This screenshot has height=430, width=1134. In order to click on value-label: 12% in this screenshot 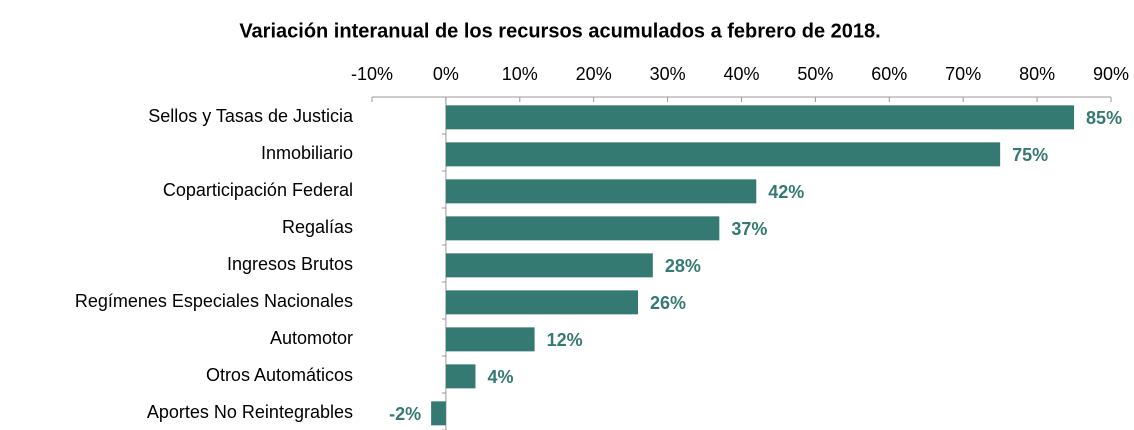, I will do `click(565, 340)`.